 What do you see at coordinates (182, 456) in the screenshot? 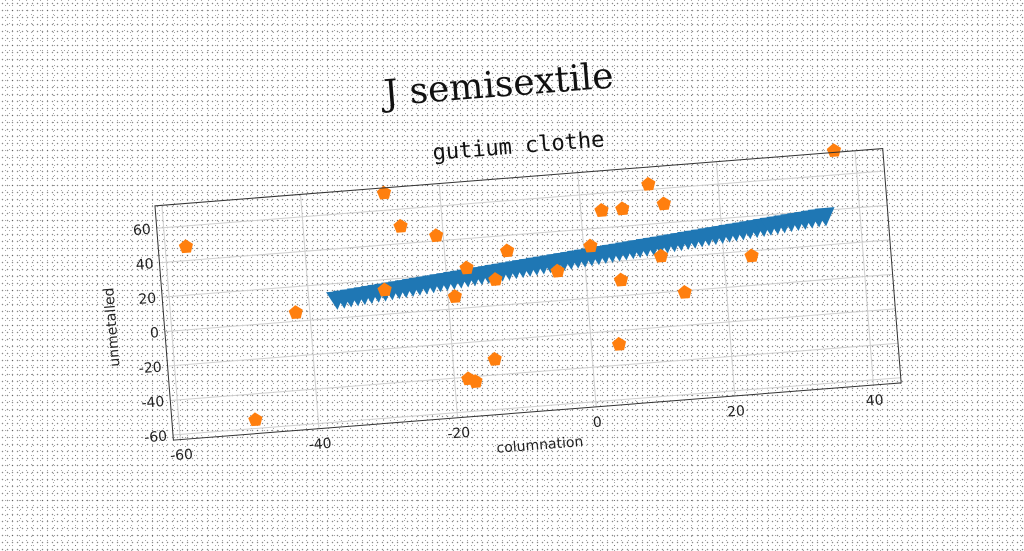
I see `x-tick-label: -60` at bounding box center [182, 456].